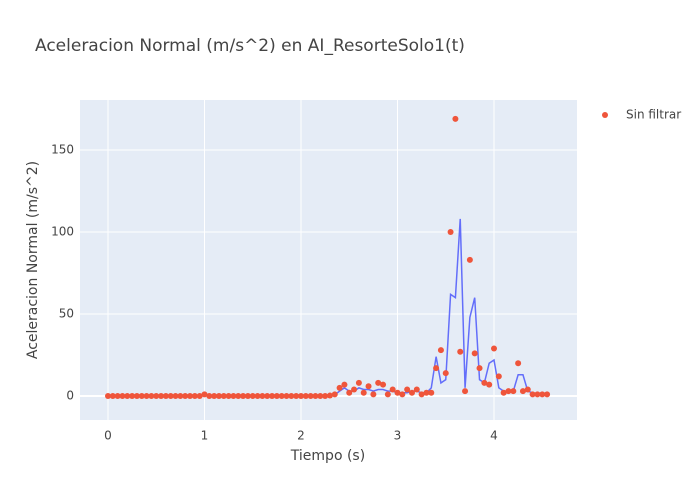 The width and height of the screenshot is (700, 504). What do you see at coordinates (66, 314) in the screenshot?
I see `y-tick-label: 50` at bounding box center [66, 314].